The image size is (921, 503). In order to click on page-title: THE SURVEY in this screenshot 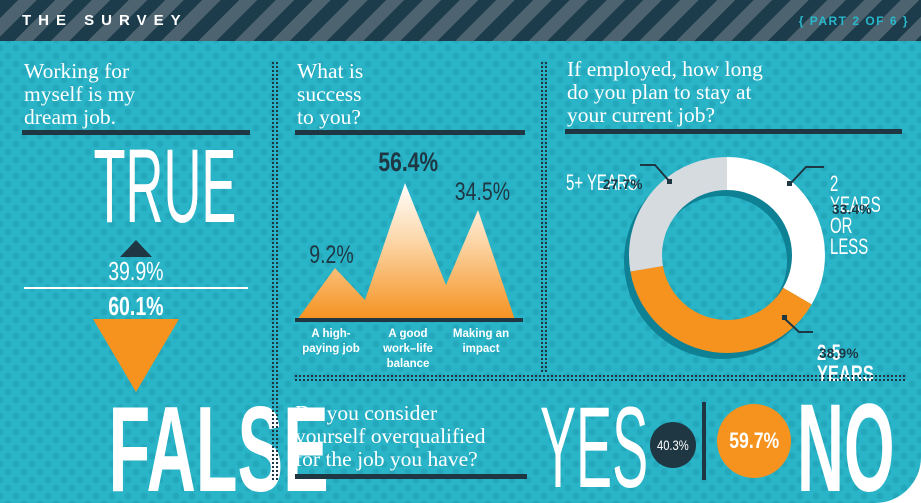, I will do `click(105, 20)`.